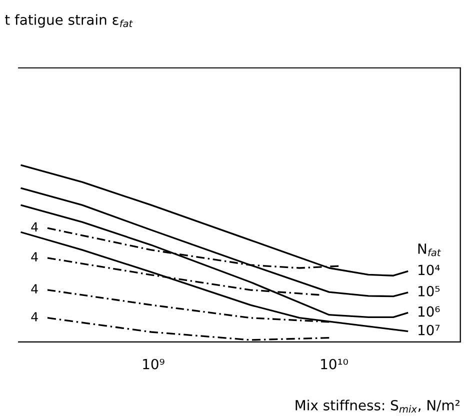  What do you see at coordinates (153, 364) in the screenshot?
I see `x-tick-label: 10⁹` at bounding box center [153, 364].